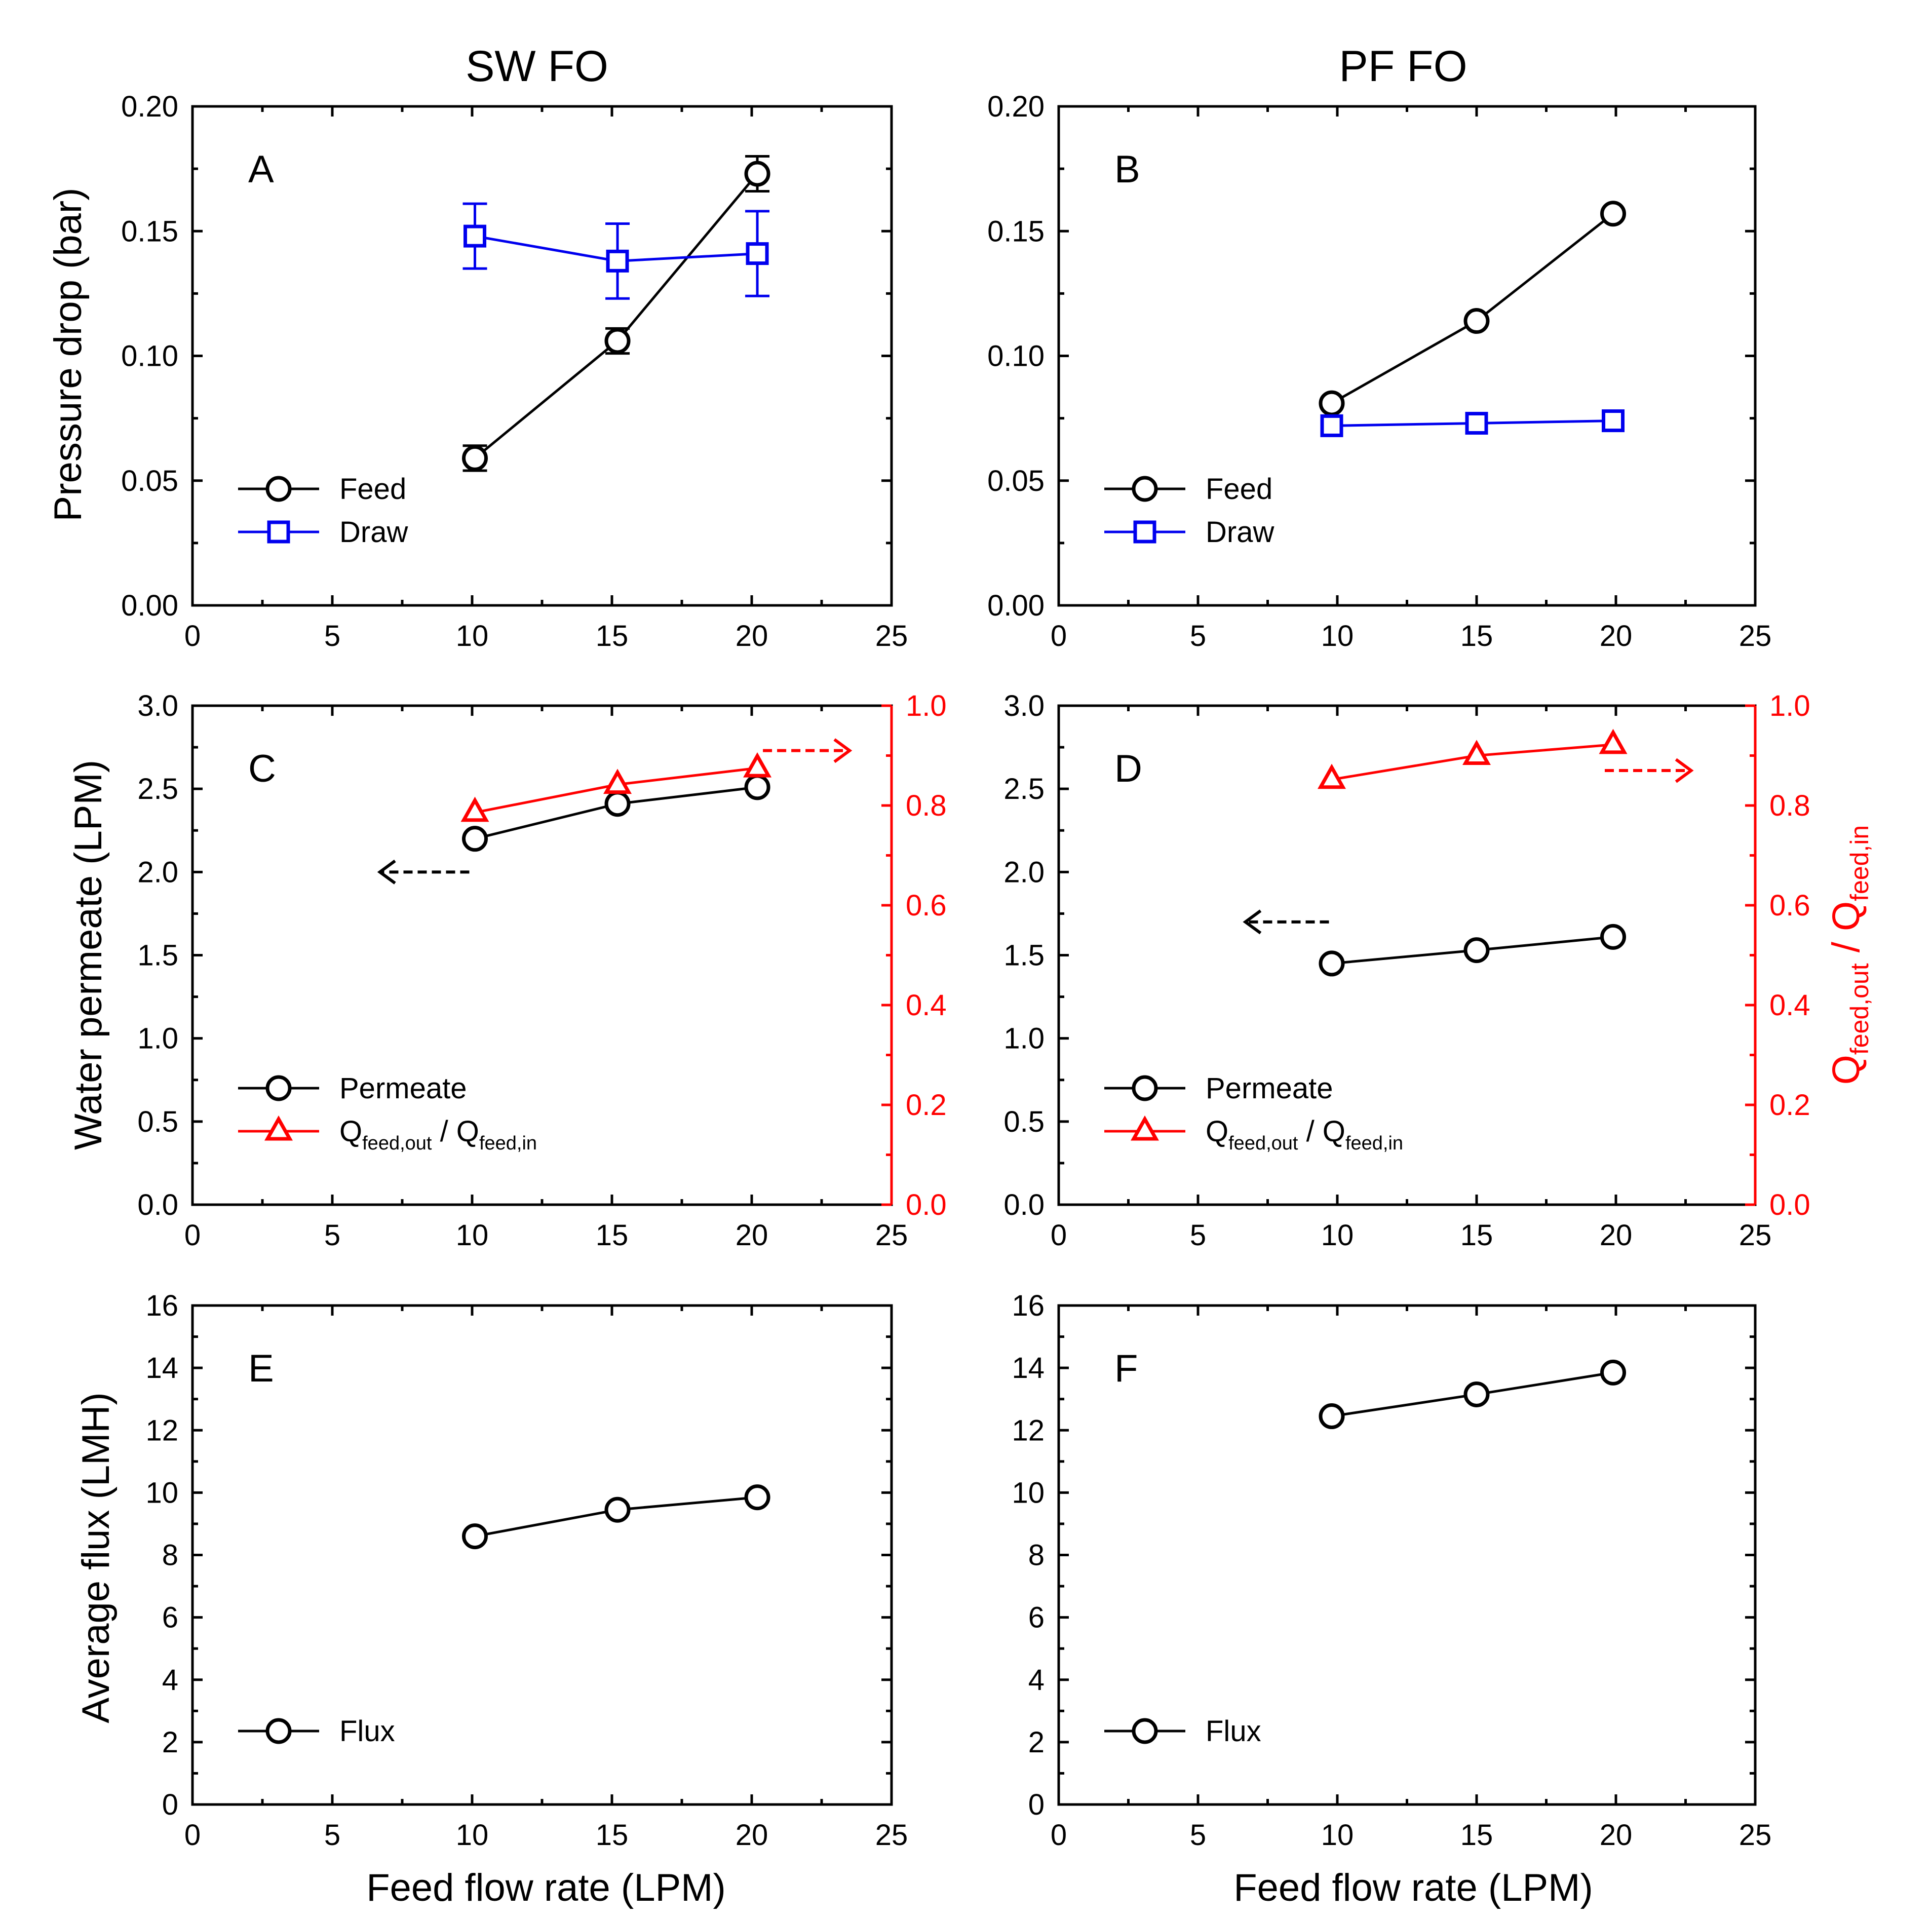 Image resolution: width=1932 pixels, height=1920 pixels. I want to click on y-tick-label: 14, so click(162, 1368).